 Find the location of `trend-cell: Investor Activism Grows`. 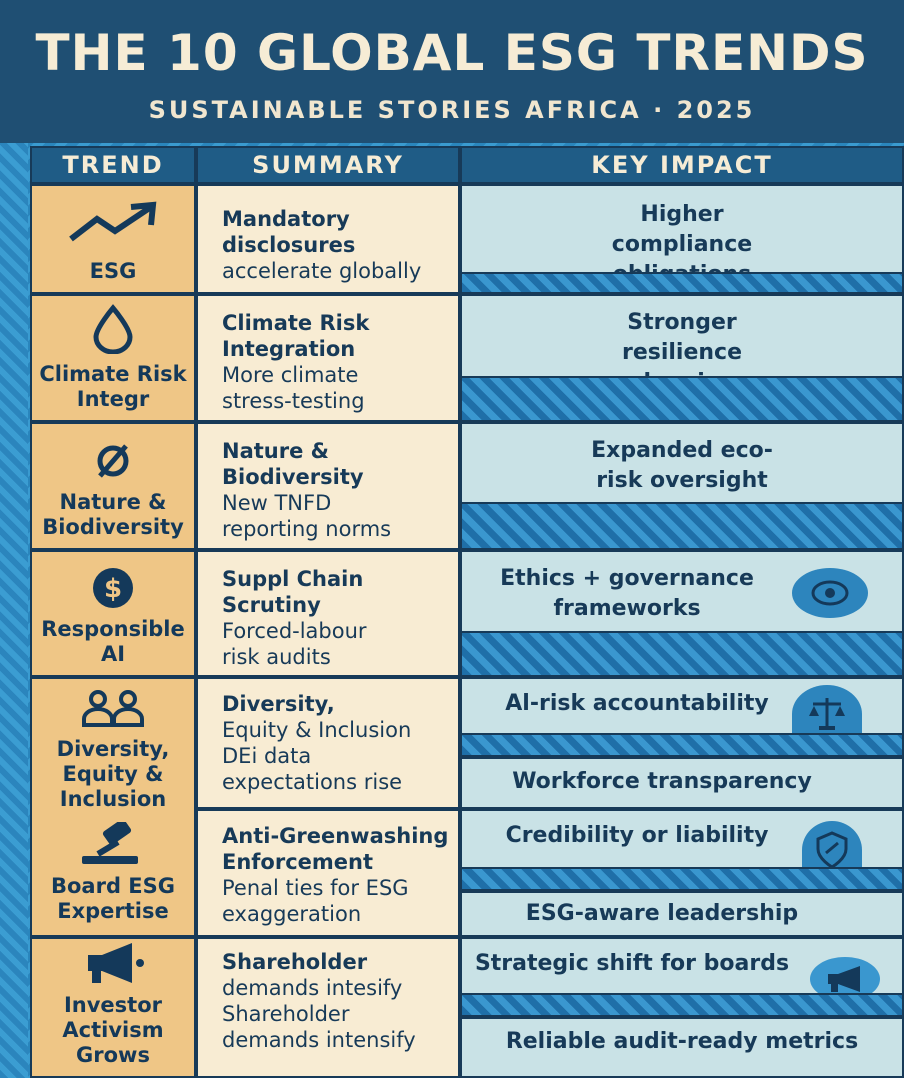

trend-cell: Investor Activism Grows is located at coordinates (113, 1007).